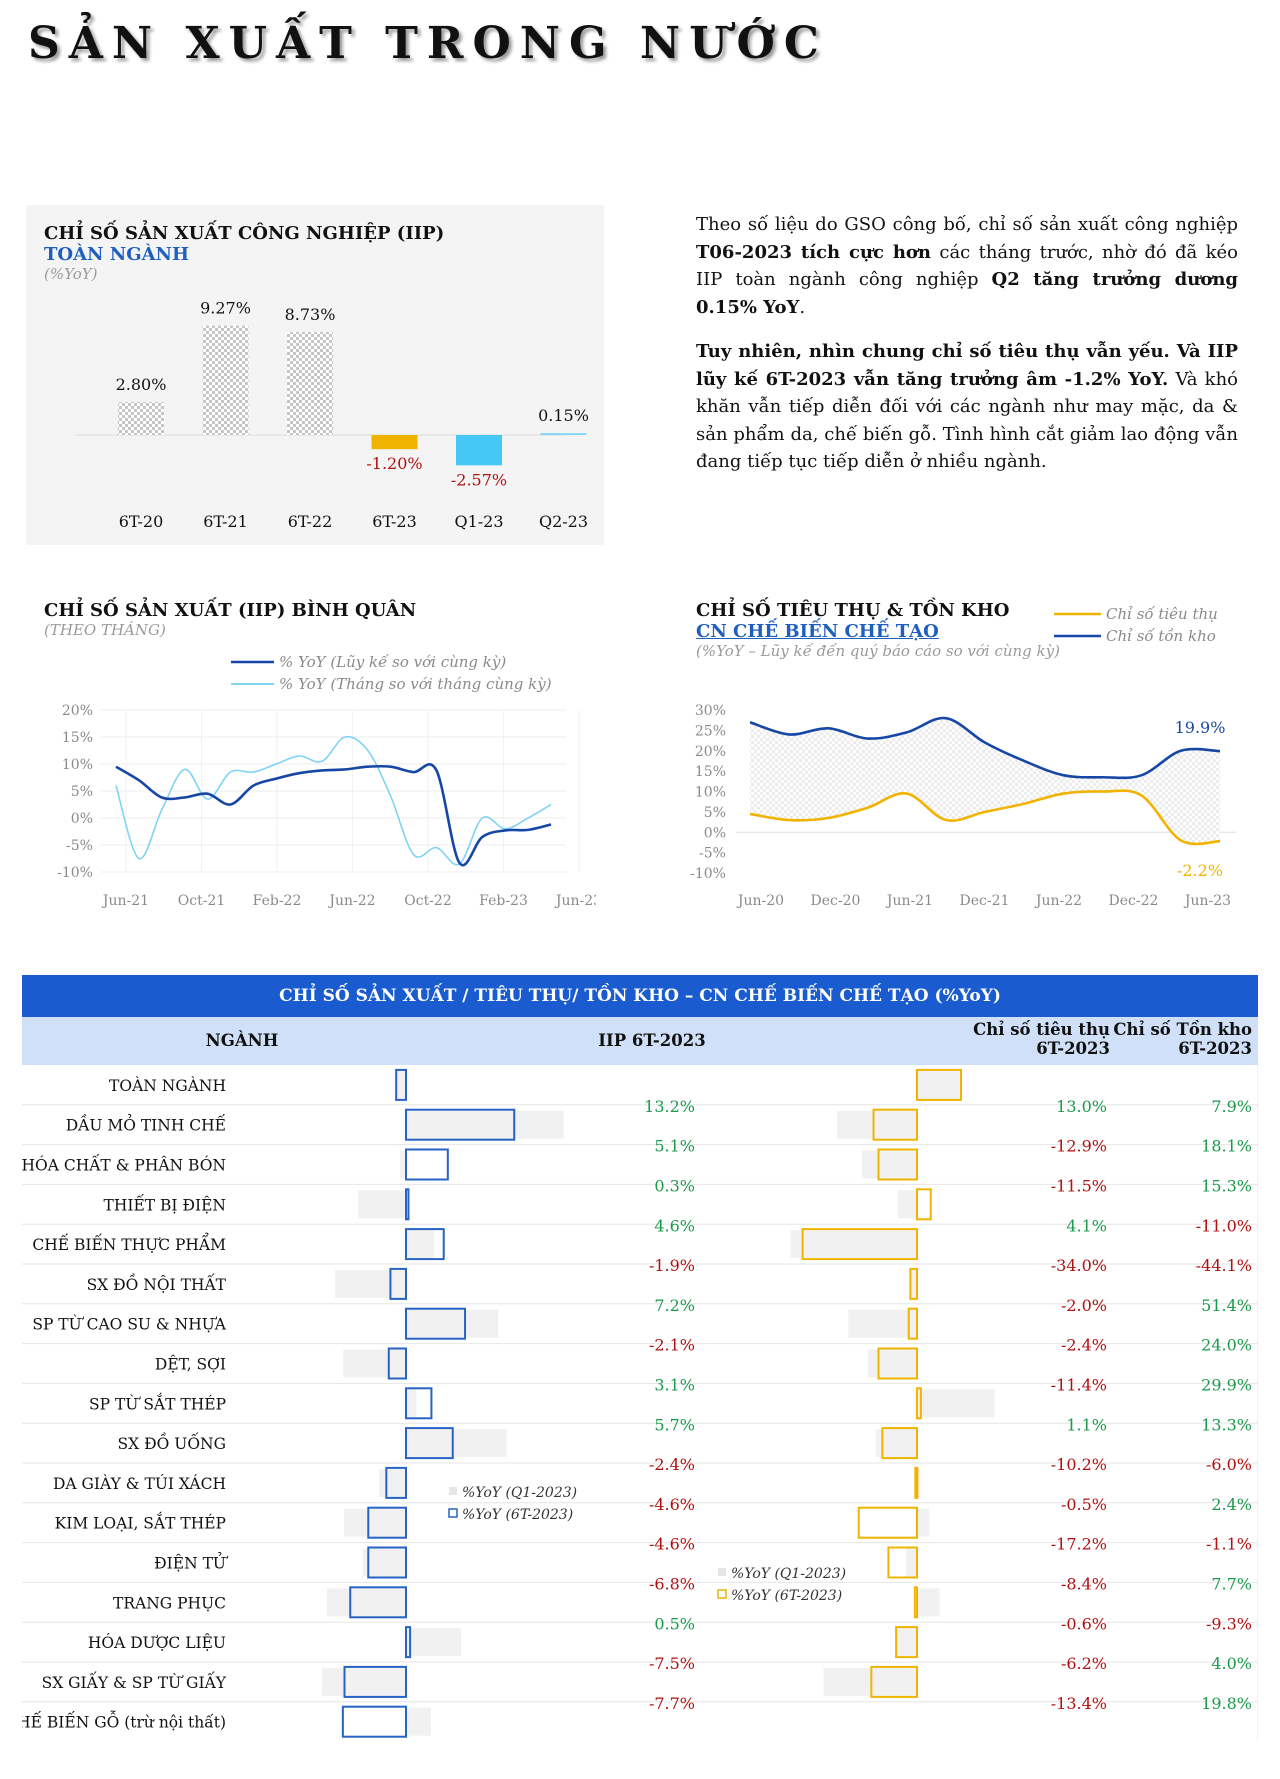 The width and height of the screenshot is (1280, 1779). Describe the element at coordinates (853, 610) in the screenshot. I see `inventory-title: CHỈ SỐ TIÊU THỤ & TỒN KHO` at that location.